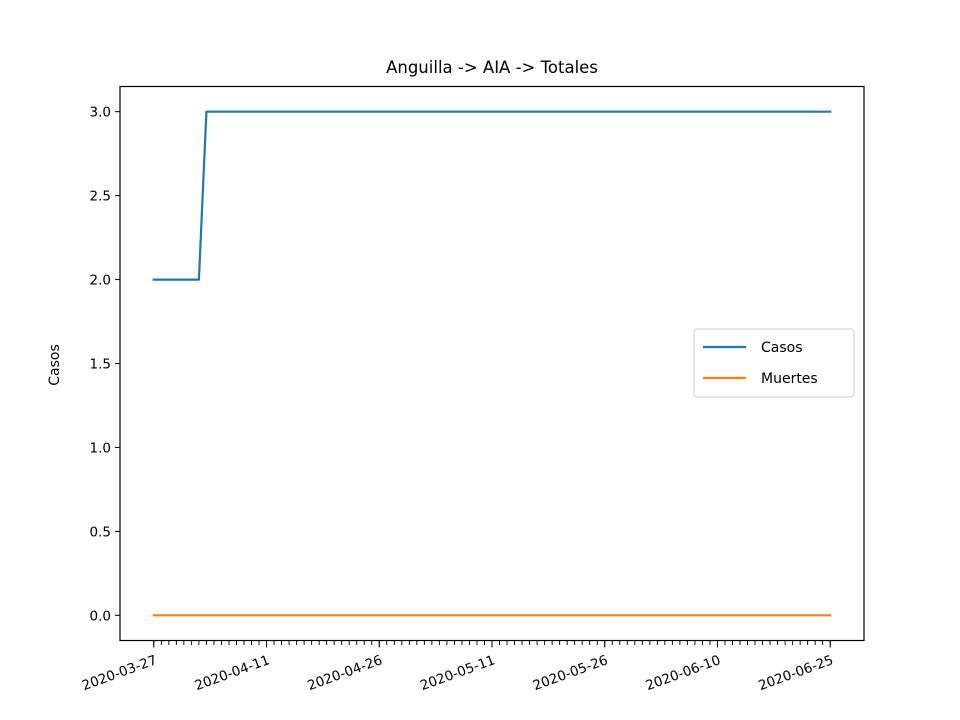 The width and height of the screenshot is (960, 720). Describe the element at coordinates (492, 67) in the screenshot. I see `chart-title: Anguilla -> AIA -> Totales` at that location.